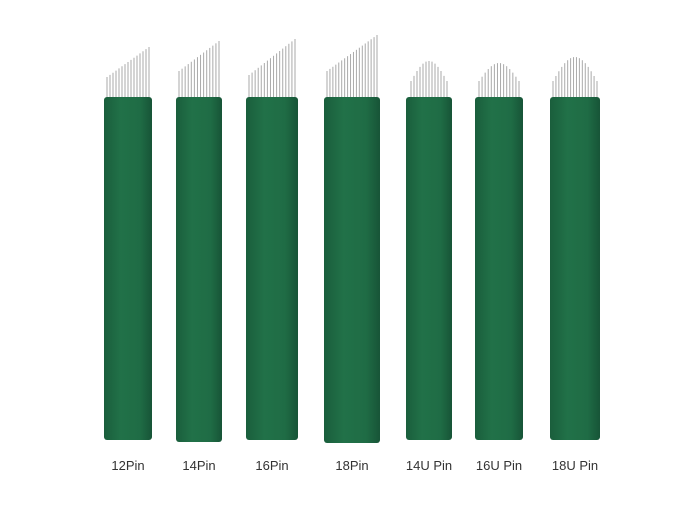  I want to click on blade-label: 12Pin, so click(127, 465).